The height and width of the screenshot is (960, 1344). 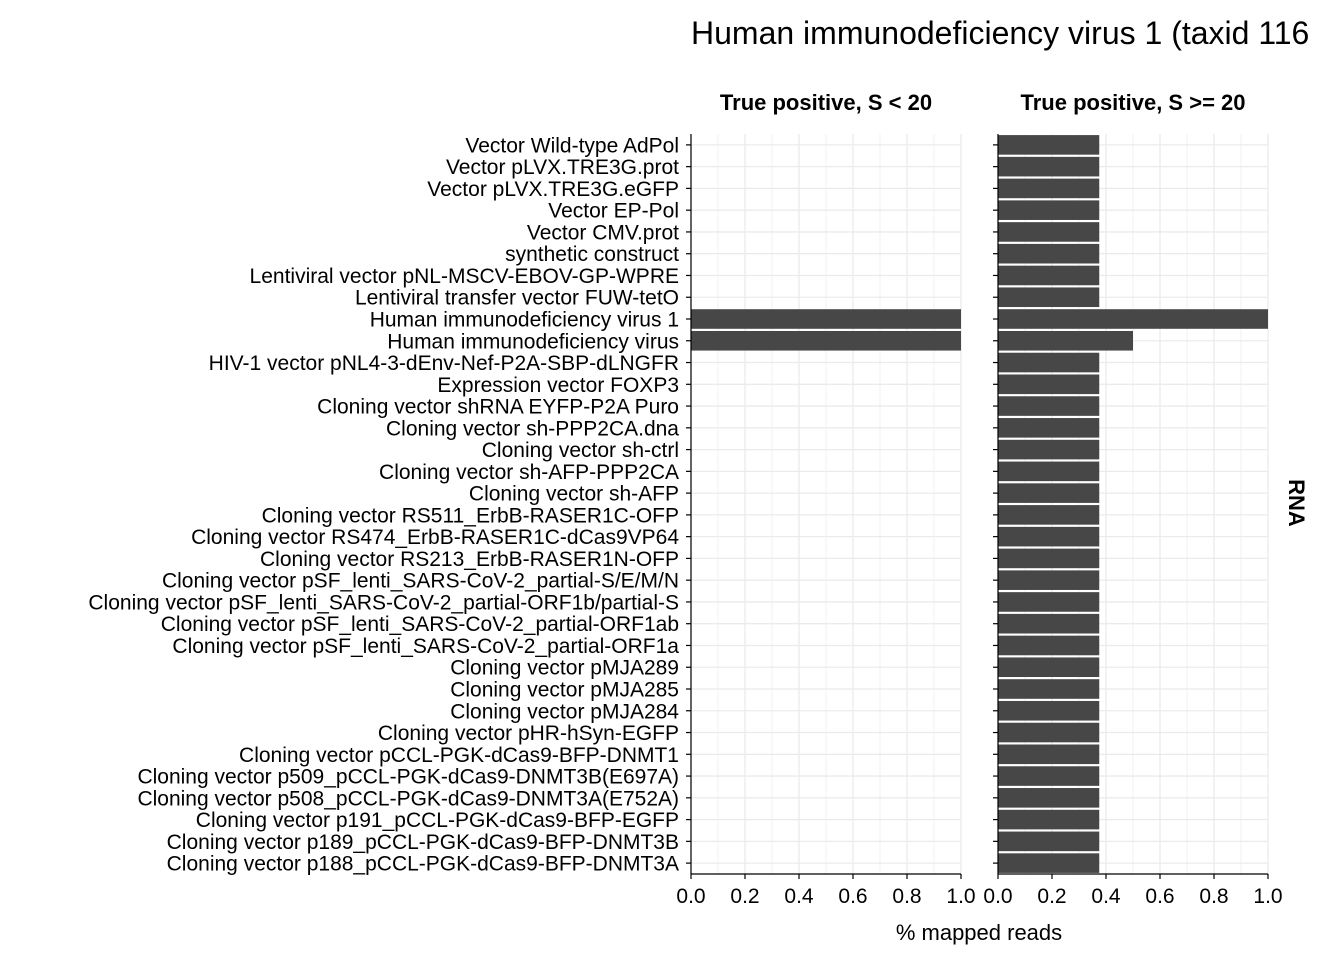 What do you see at coordinates (580, 450) in the screenshot?
I see `y-tick-label: Cloning vector sh-ctrl` at bounding box center [580, 450].